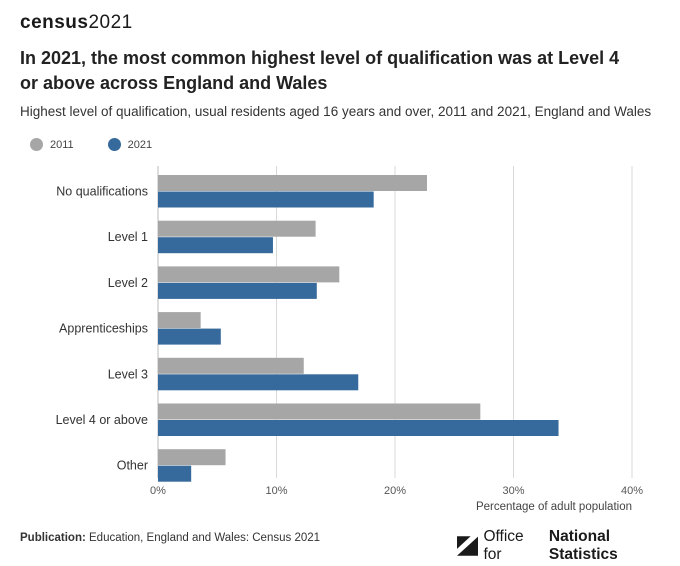  What do you see at coordinates (128, 237) in the screenshot?
I see `category-label: Level 1` at bounding box center [128, 237].